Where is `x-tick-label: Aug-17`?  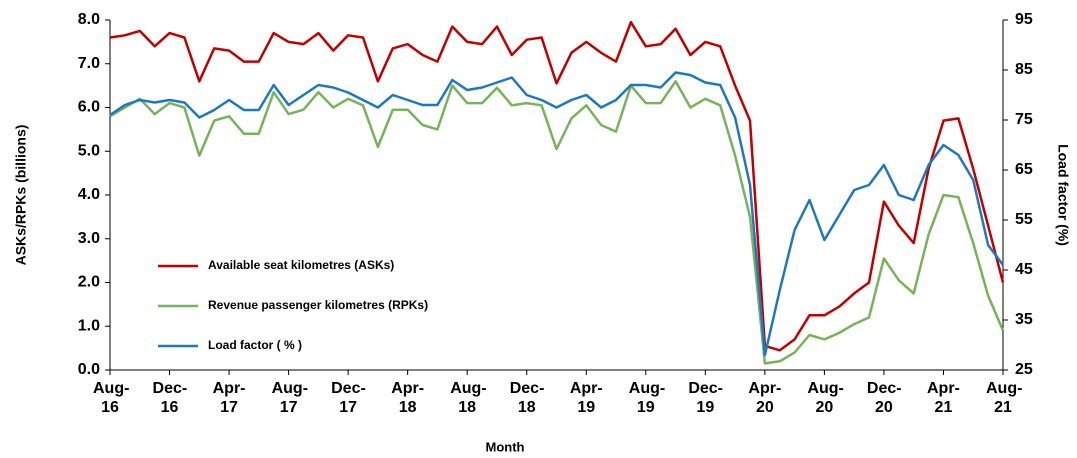
x-tick-label: Aug-17 is located at coordinates (290, 398).